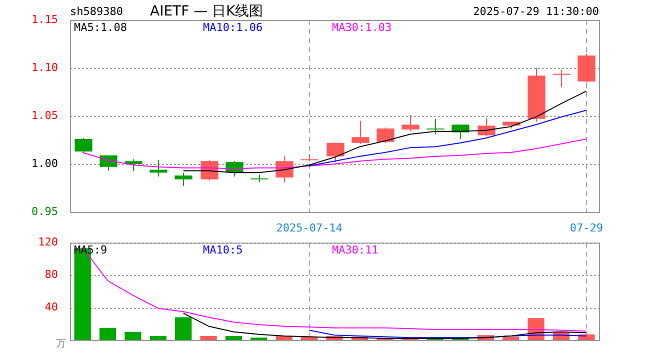 The image size is (660, 360). Describe the element at coordinates (45, 163) in the screenshot. I see `y-tick-label: 1.00` at that location.